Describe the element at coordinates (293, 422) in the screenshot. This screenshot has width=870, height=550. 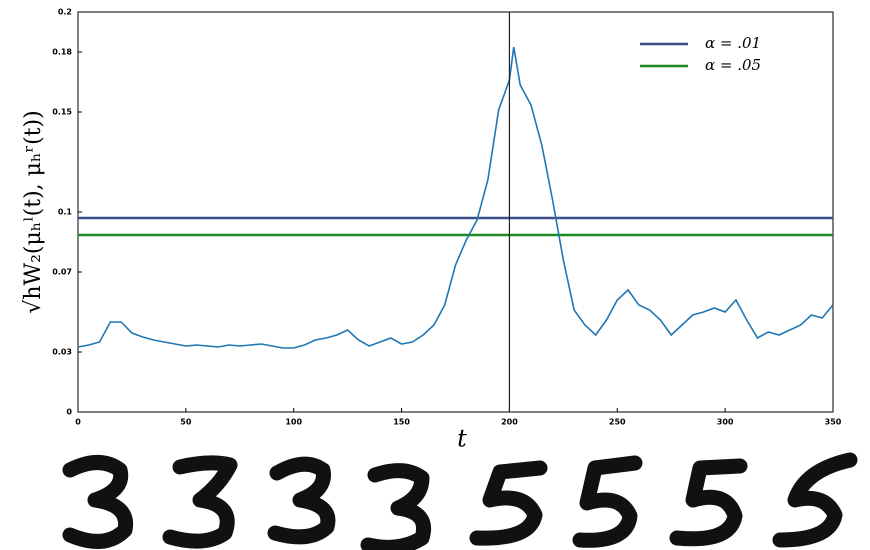
I see `x-tick-label: 100` at that location.